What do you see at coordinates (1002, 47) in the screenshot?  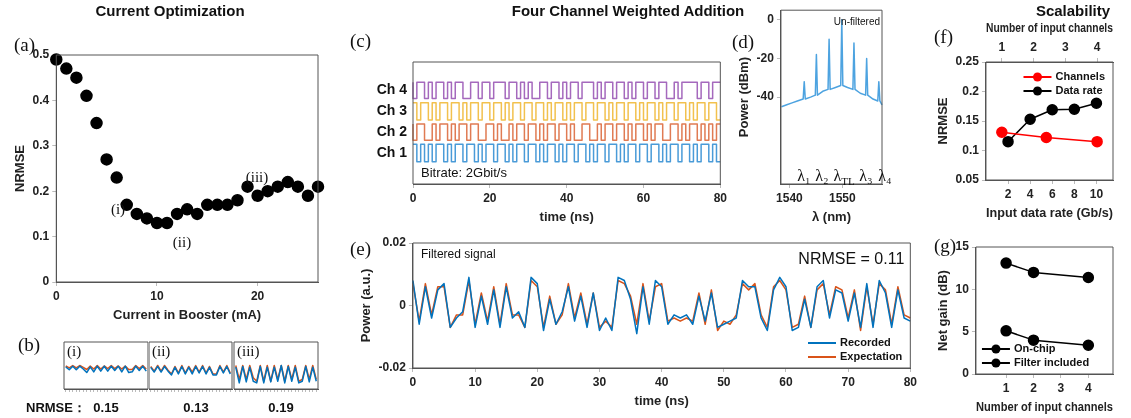 I see `x2-tick-label: 1` at bounding box center [1002, 47].